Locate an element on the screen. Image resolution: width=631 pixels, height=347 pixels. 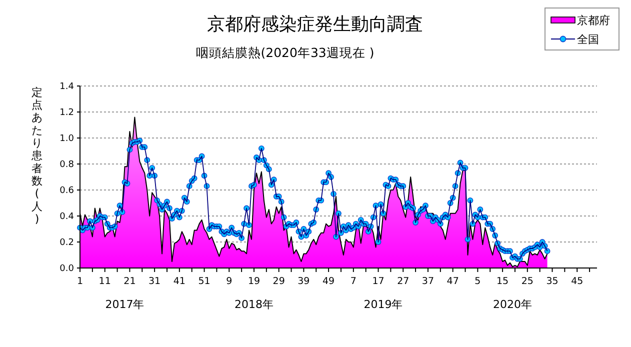
y-tick-label: 1.4 is located at coordinates (67, 87).